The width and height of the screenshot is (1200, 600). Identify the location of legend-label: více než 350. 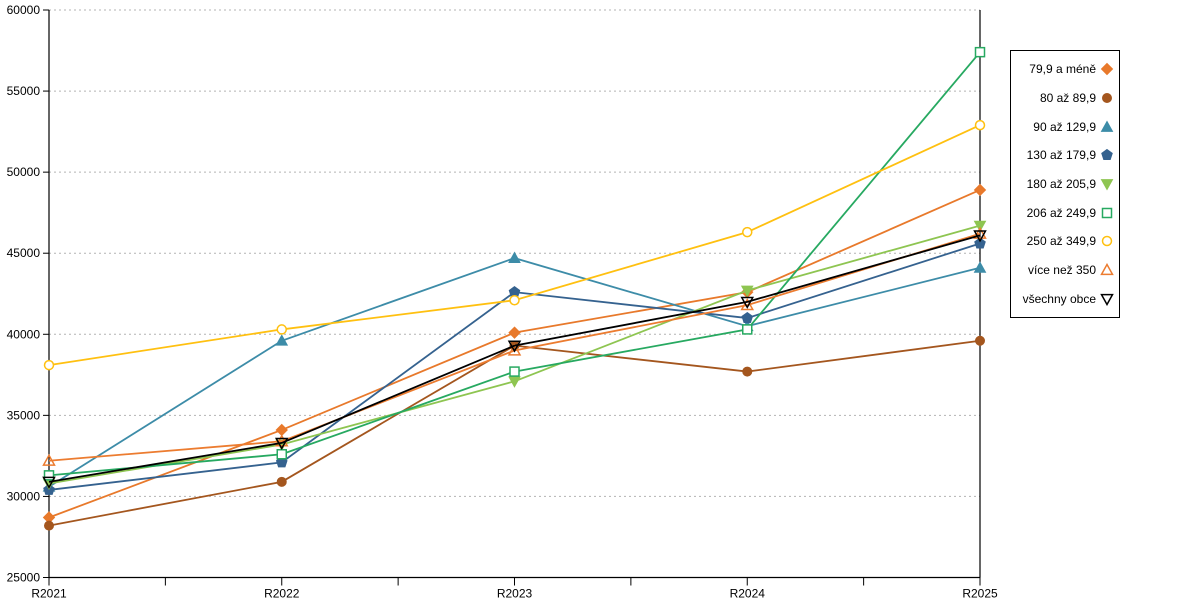
(1061, 269).